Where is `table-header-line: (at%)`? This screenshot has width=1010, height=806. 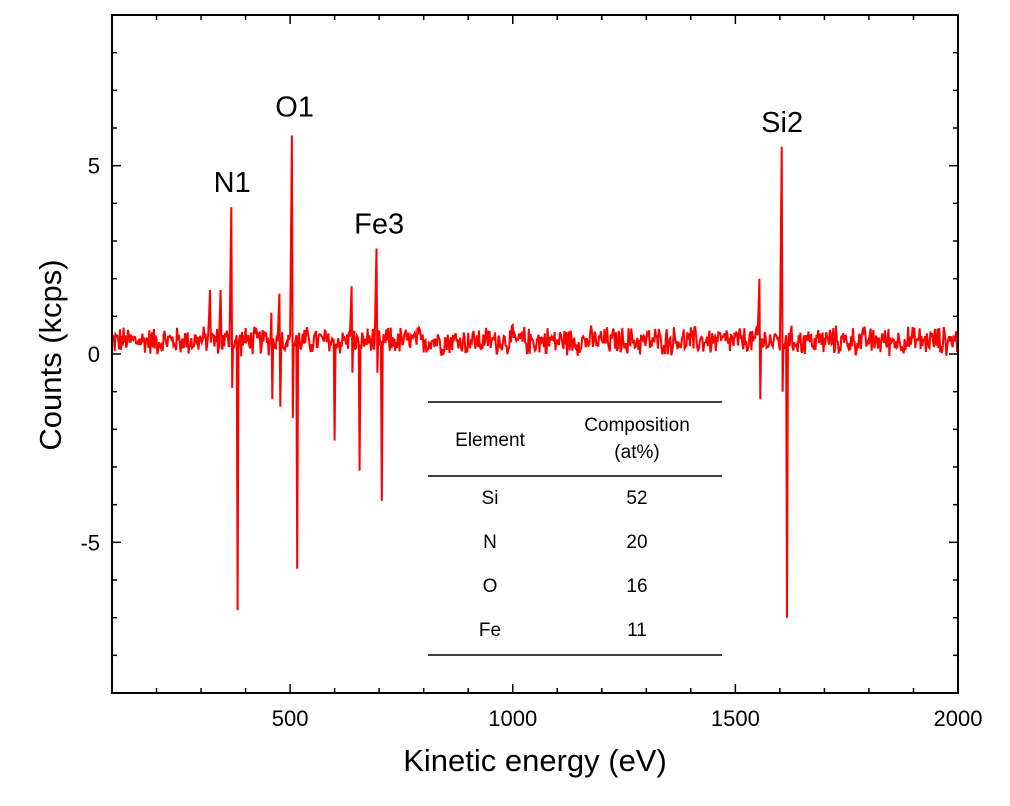 table-header-line: (at%) is located at coordinates (636, 452).